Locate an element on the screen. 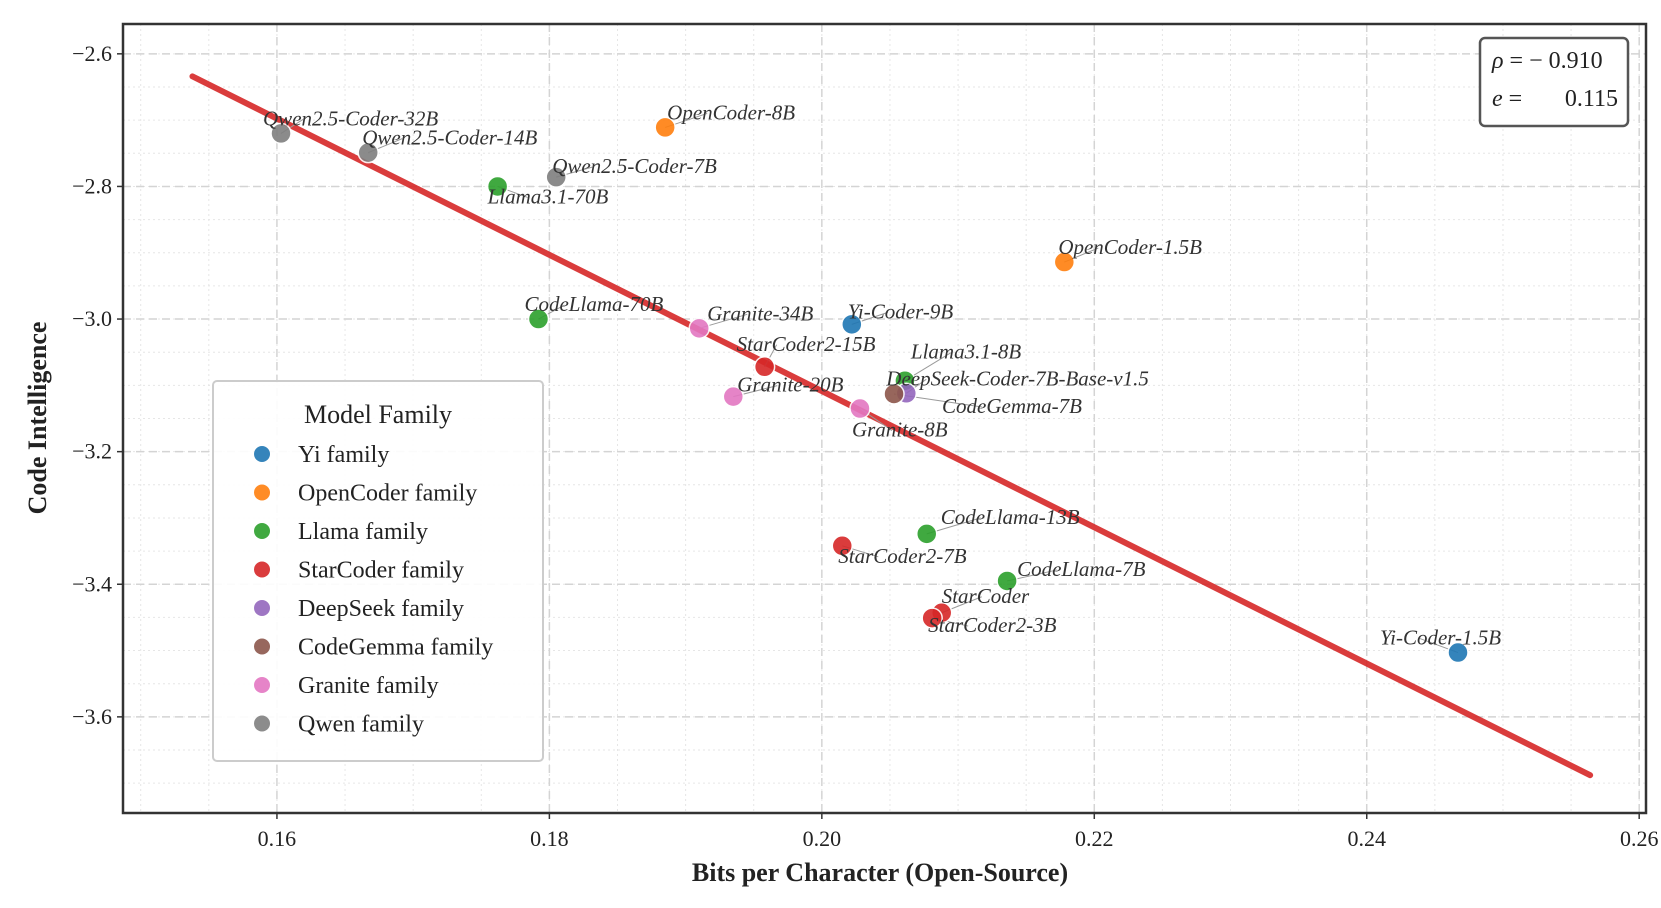 The image size is (1661, 908). legend-item-label: StarCoder family is located at coordinates (381, 571).